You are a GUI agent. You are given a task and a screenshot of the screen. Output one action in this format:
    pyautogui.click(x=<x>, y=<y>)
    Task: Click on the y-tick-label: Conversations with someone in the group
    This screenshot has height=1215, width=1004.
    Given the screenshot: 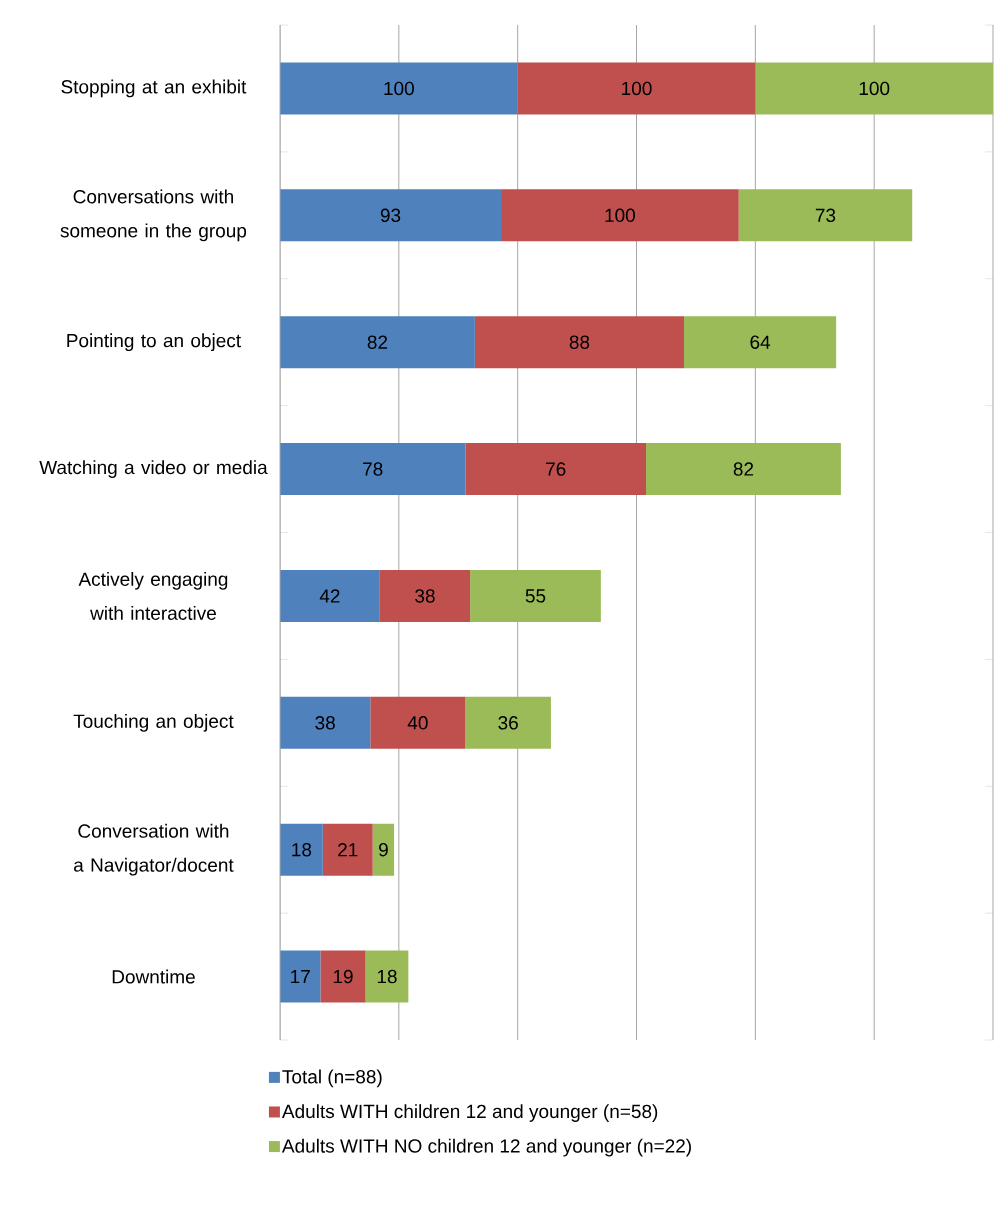 What is the action you would take?
    pyautogui.click(x=153, y=215)
    